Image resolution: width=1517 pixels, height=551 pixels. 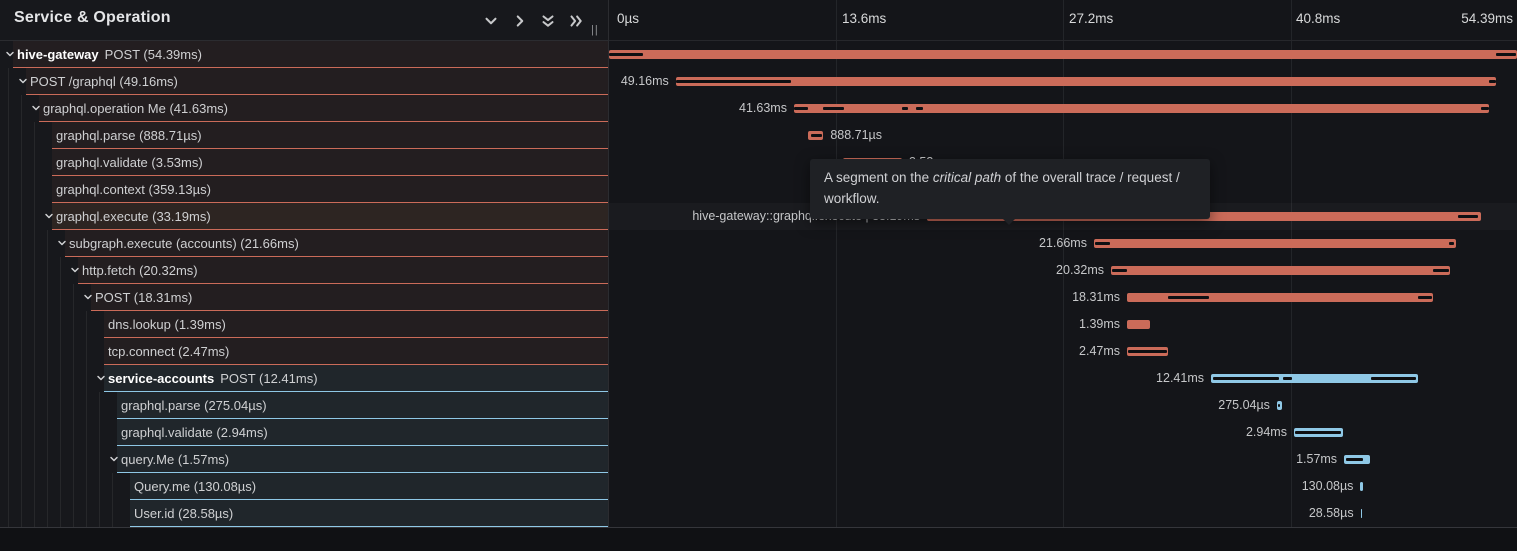 I want to click on span-timeline-row: 21.66ms, so click(x=1063, y=243).